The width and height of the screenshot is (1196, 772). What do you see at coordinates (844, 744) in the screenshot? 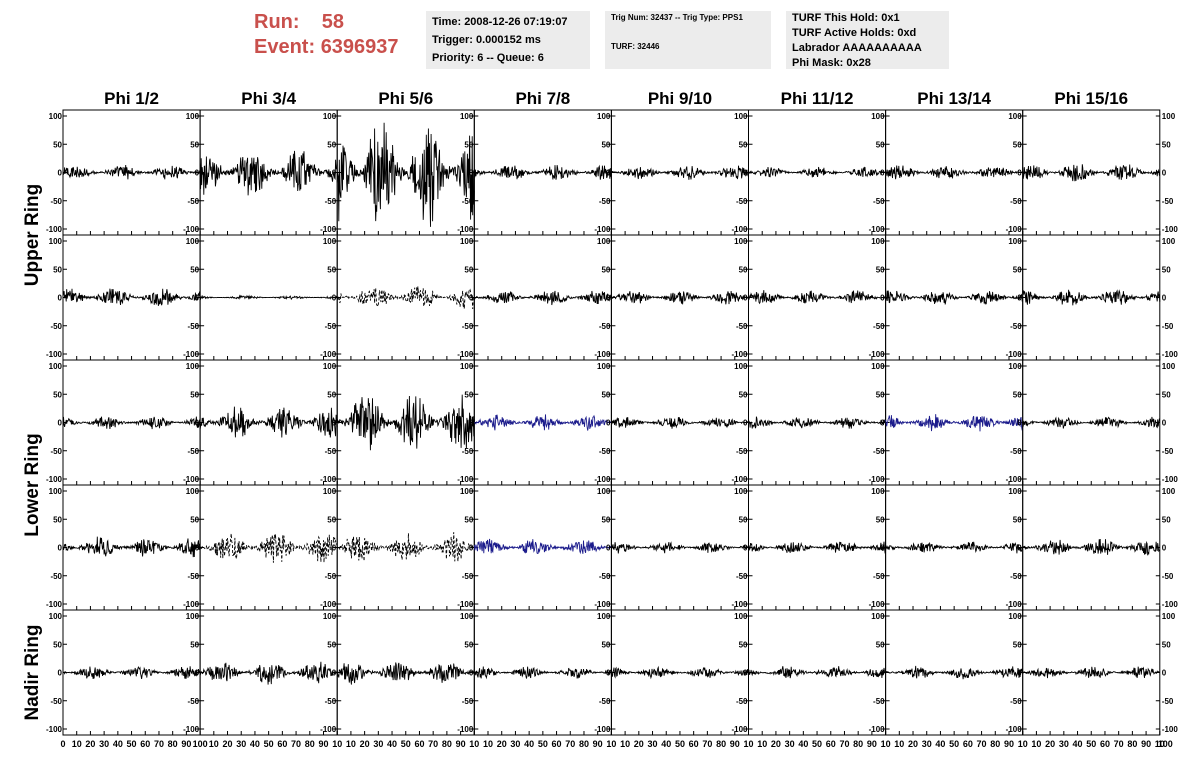
I see `xtick-label: 70` at bounding box center [844, 744].